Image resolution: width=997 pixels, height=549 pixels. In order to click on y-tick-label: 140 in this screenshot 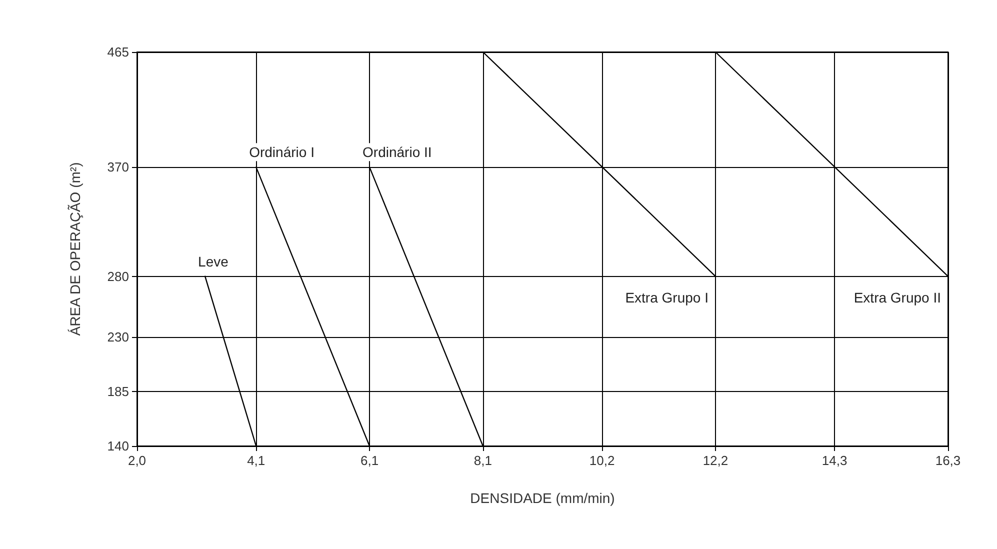, I will do `click(118, 446)`.